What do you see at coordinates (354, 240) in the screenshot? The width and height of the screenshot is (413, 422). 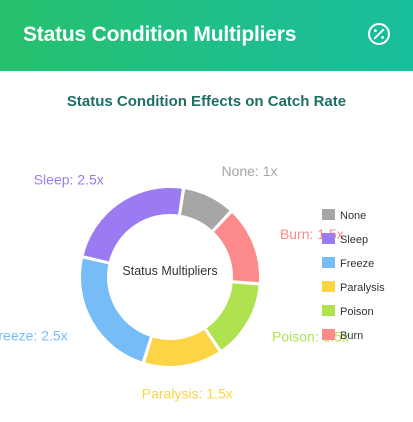 I see `legend-label-sleep: Sleep` at bounding box center [354, 240].